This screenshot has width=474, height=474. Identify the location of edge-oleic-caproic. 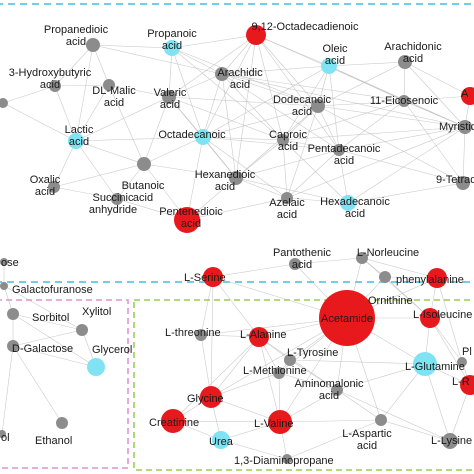
(306, 103).